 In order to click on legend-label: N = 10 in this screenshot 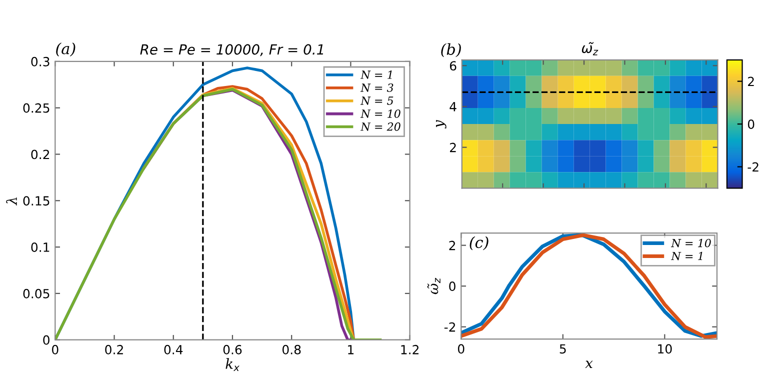, I will do `click(380, 113)`.